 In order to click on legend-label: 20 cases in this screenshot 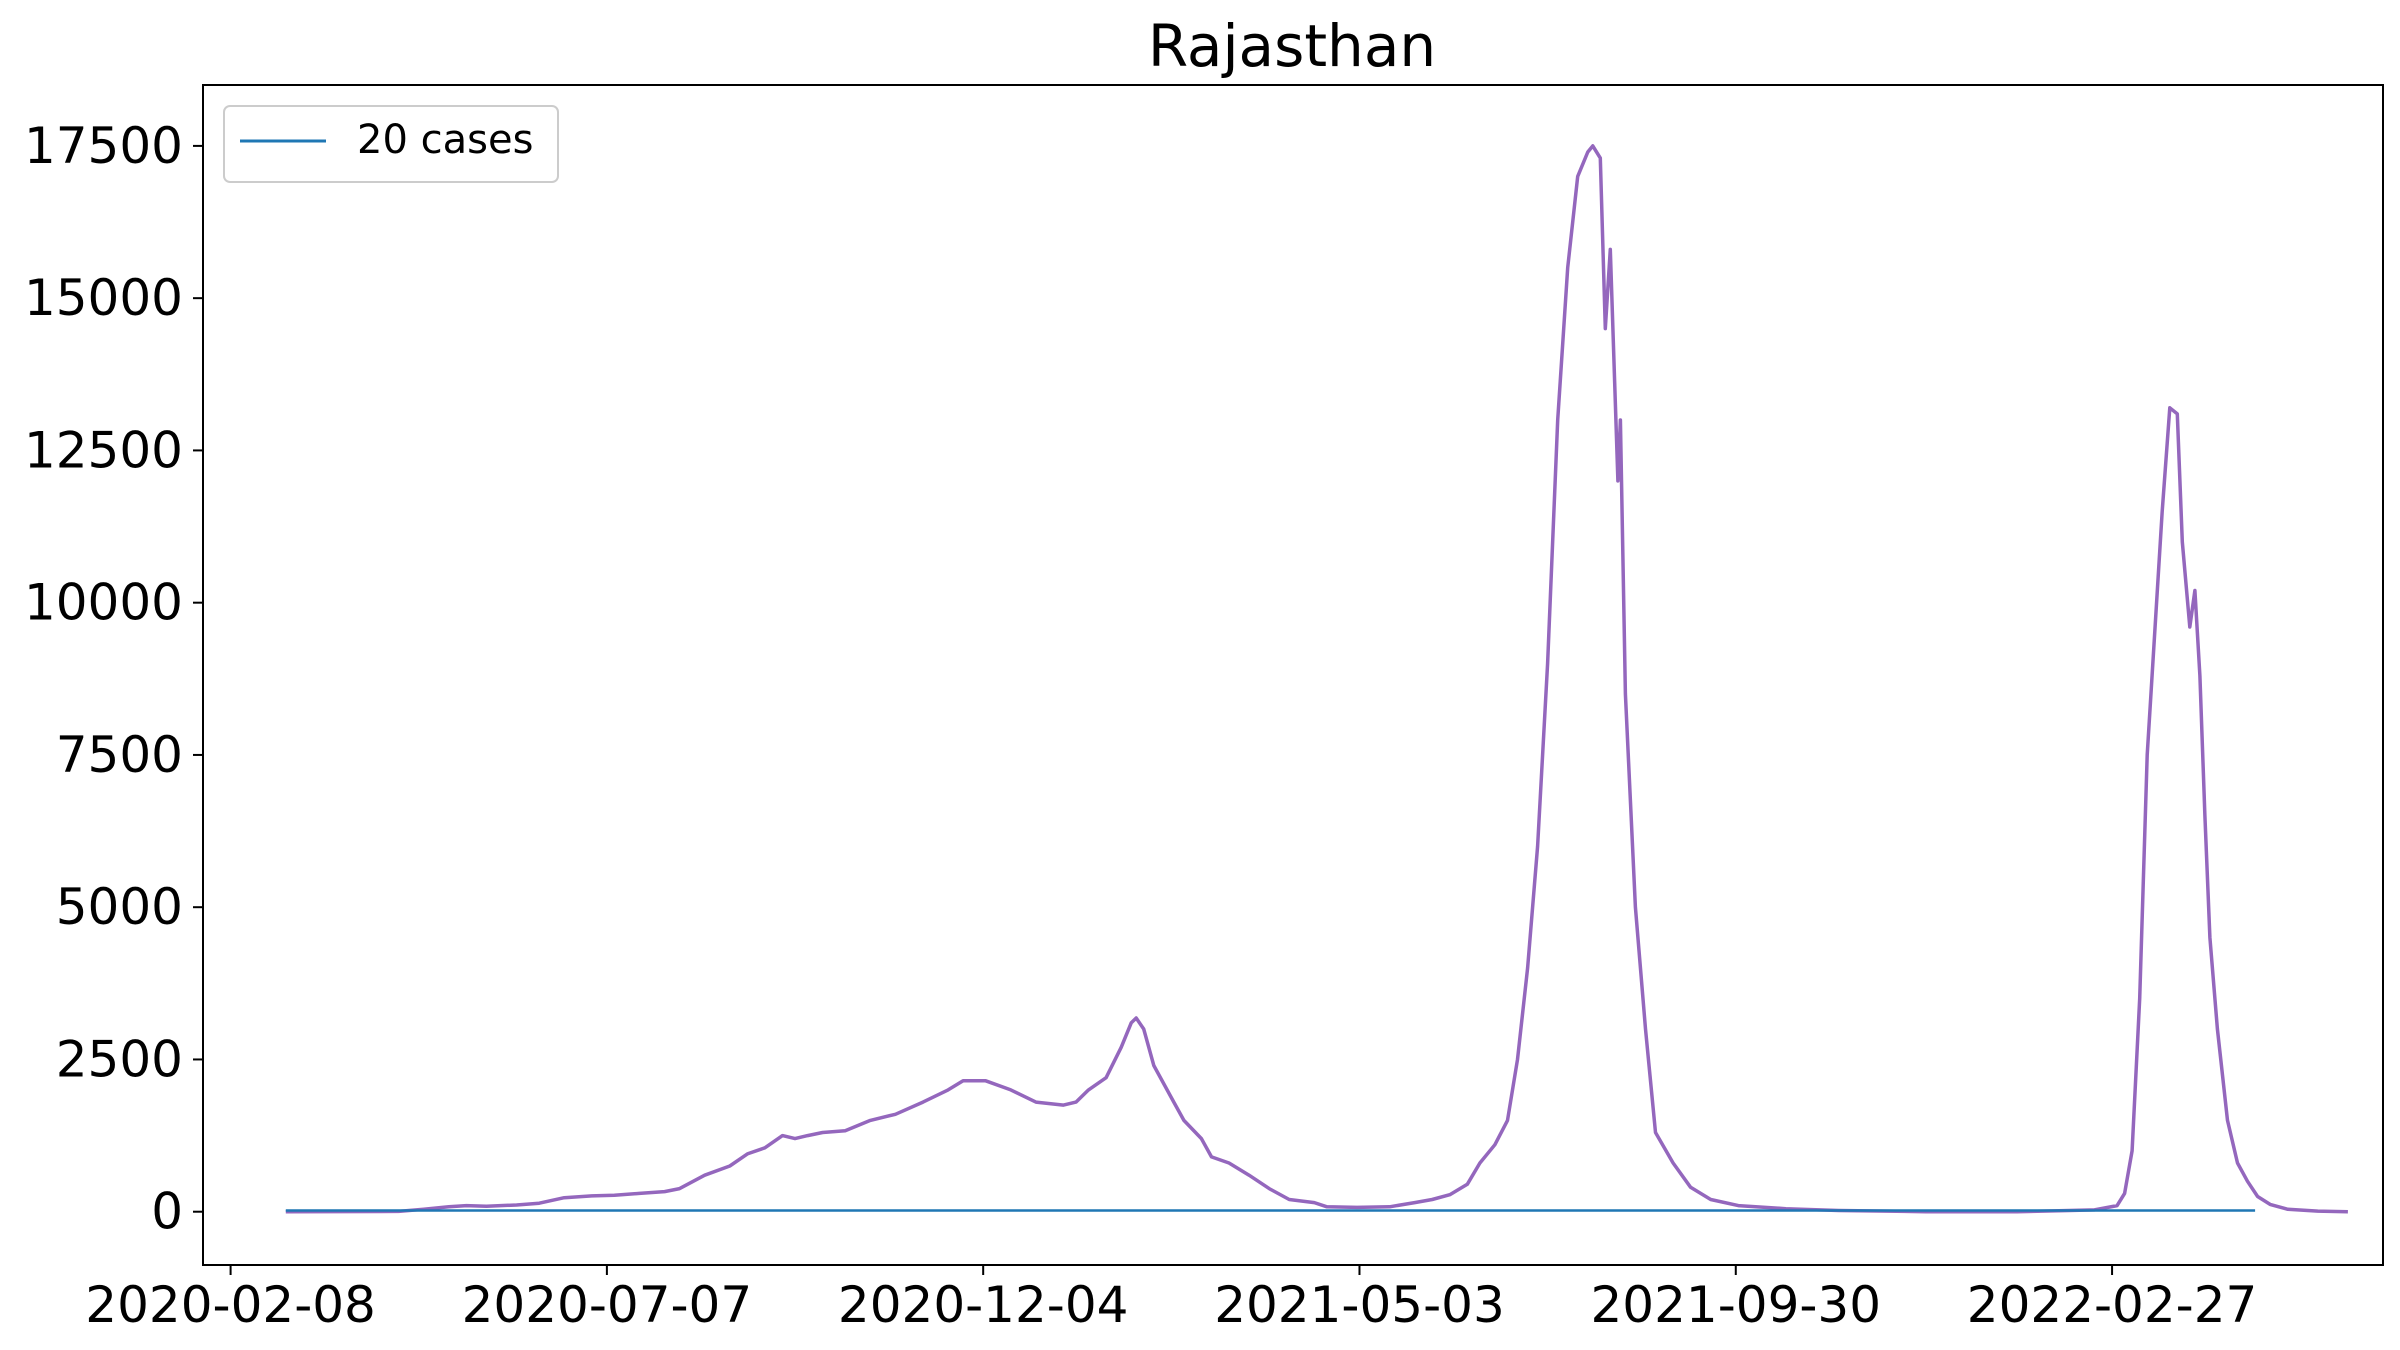, I will do `click(445, 140)`.